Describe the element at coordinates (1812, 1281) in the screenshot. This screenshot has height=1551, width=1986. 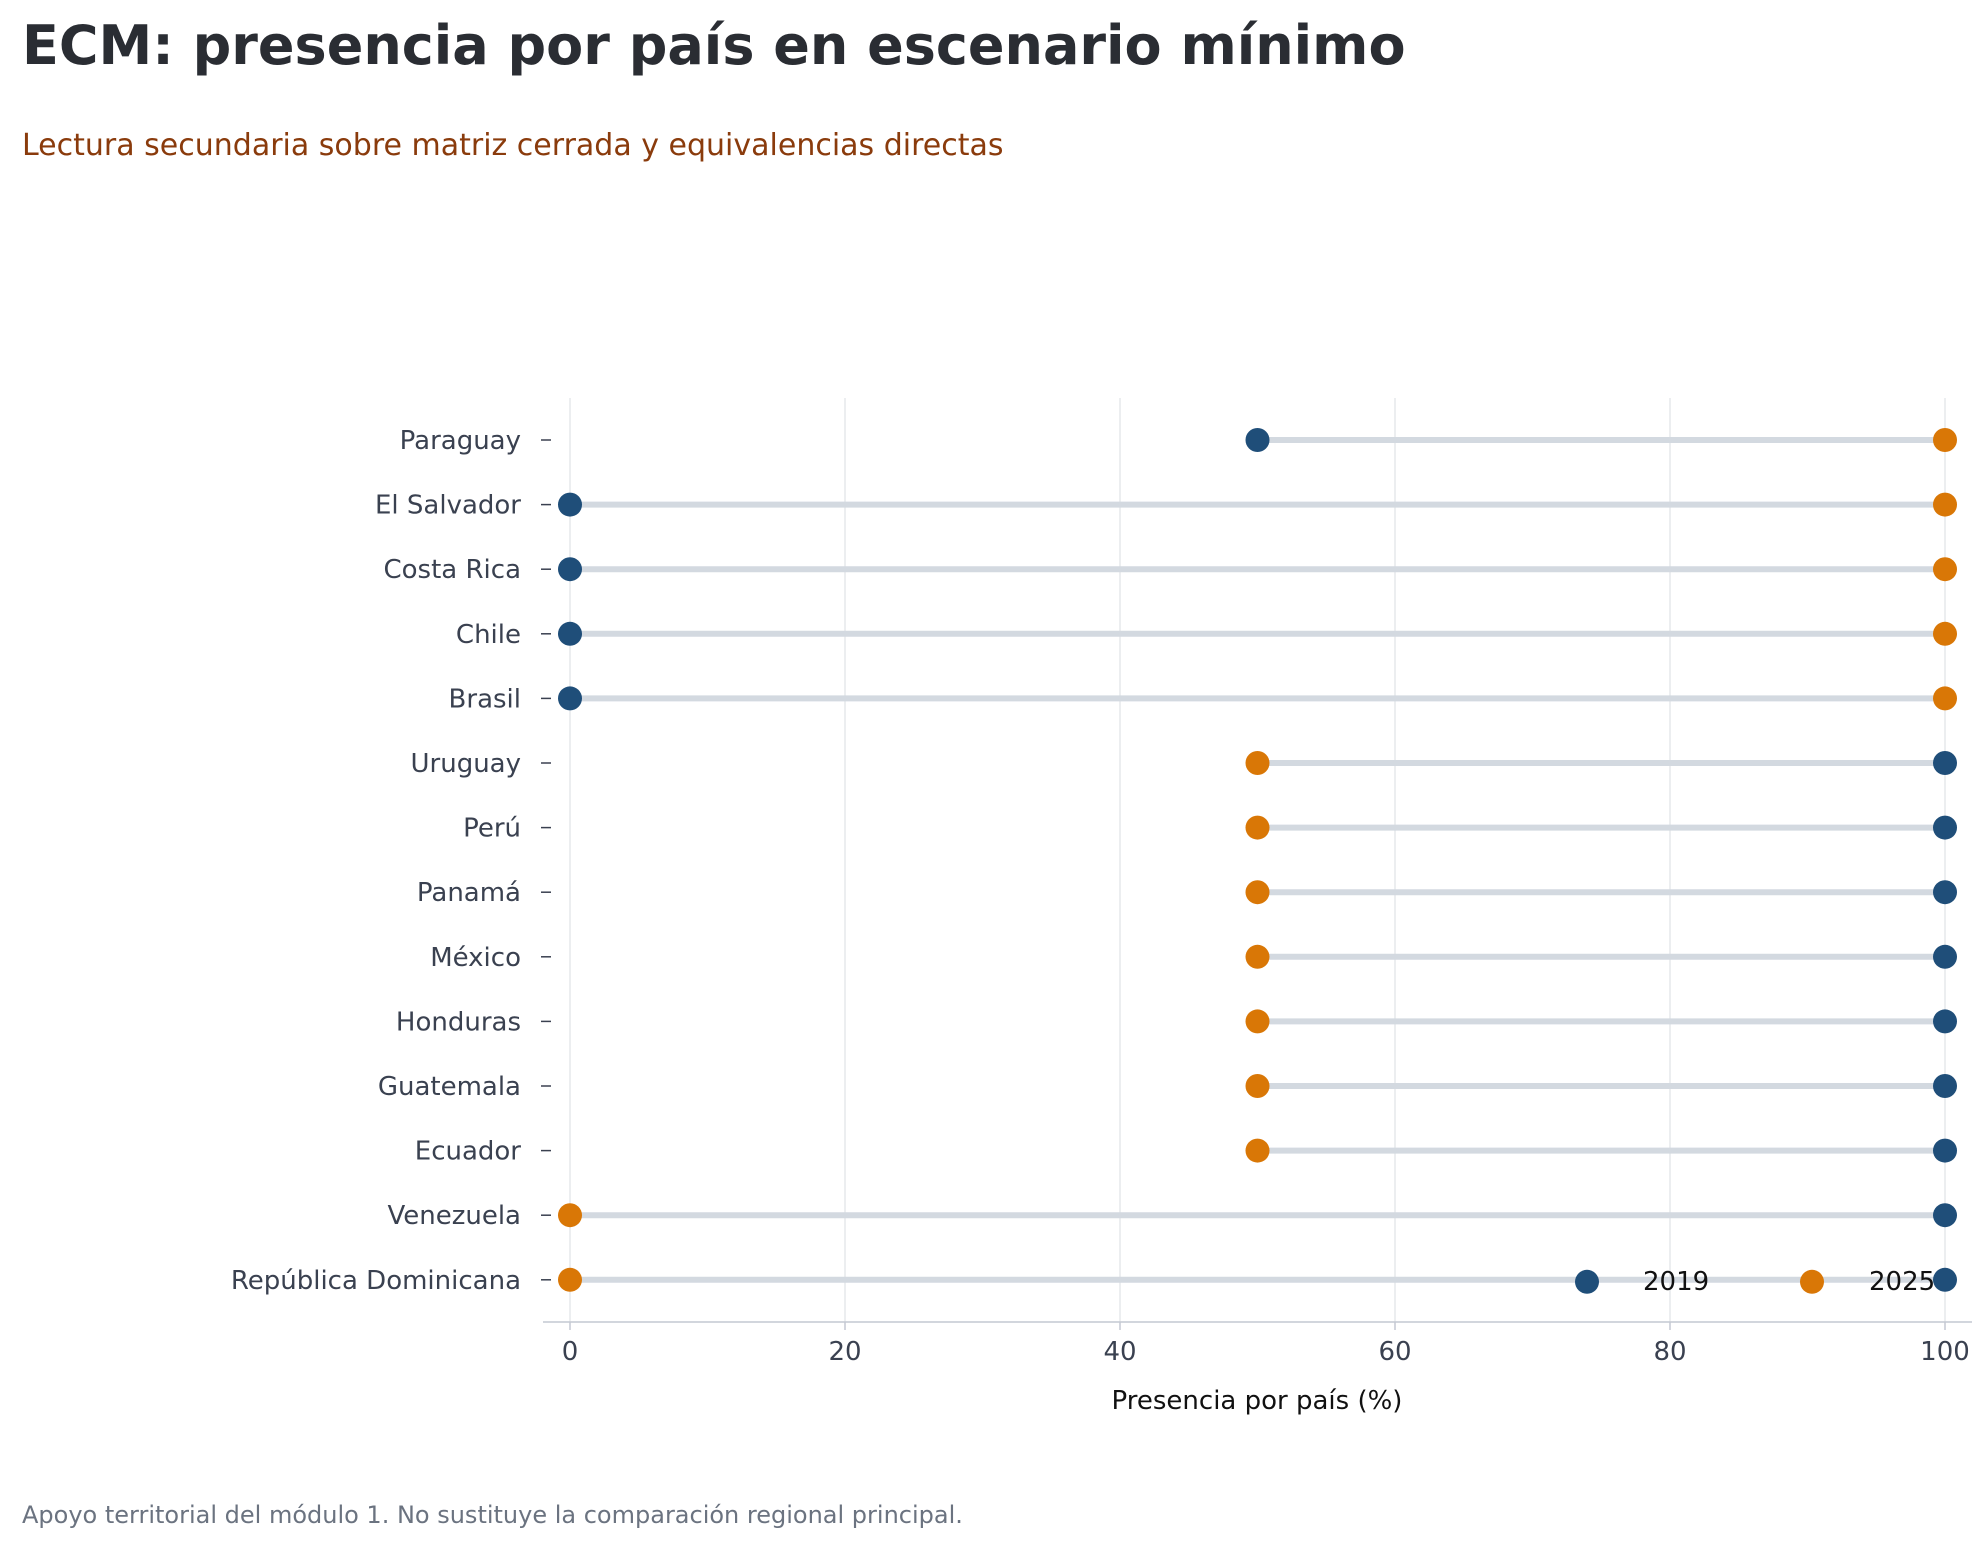
I see `legend-marker-2025` at that location.